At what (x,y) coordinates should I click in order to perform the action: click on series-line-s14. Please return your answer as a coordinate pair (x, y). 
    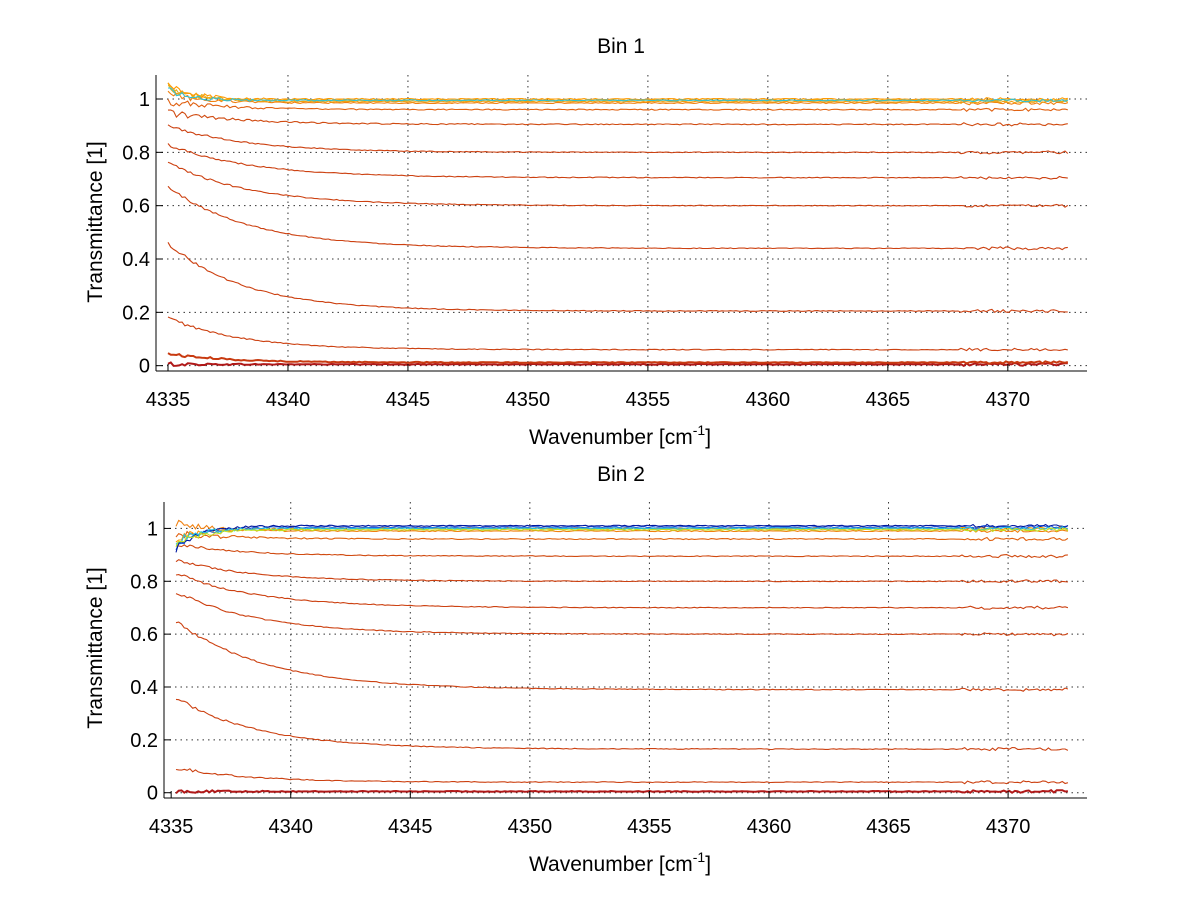
    Looking at the image, I should click on (617, 92).